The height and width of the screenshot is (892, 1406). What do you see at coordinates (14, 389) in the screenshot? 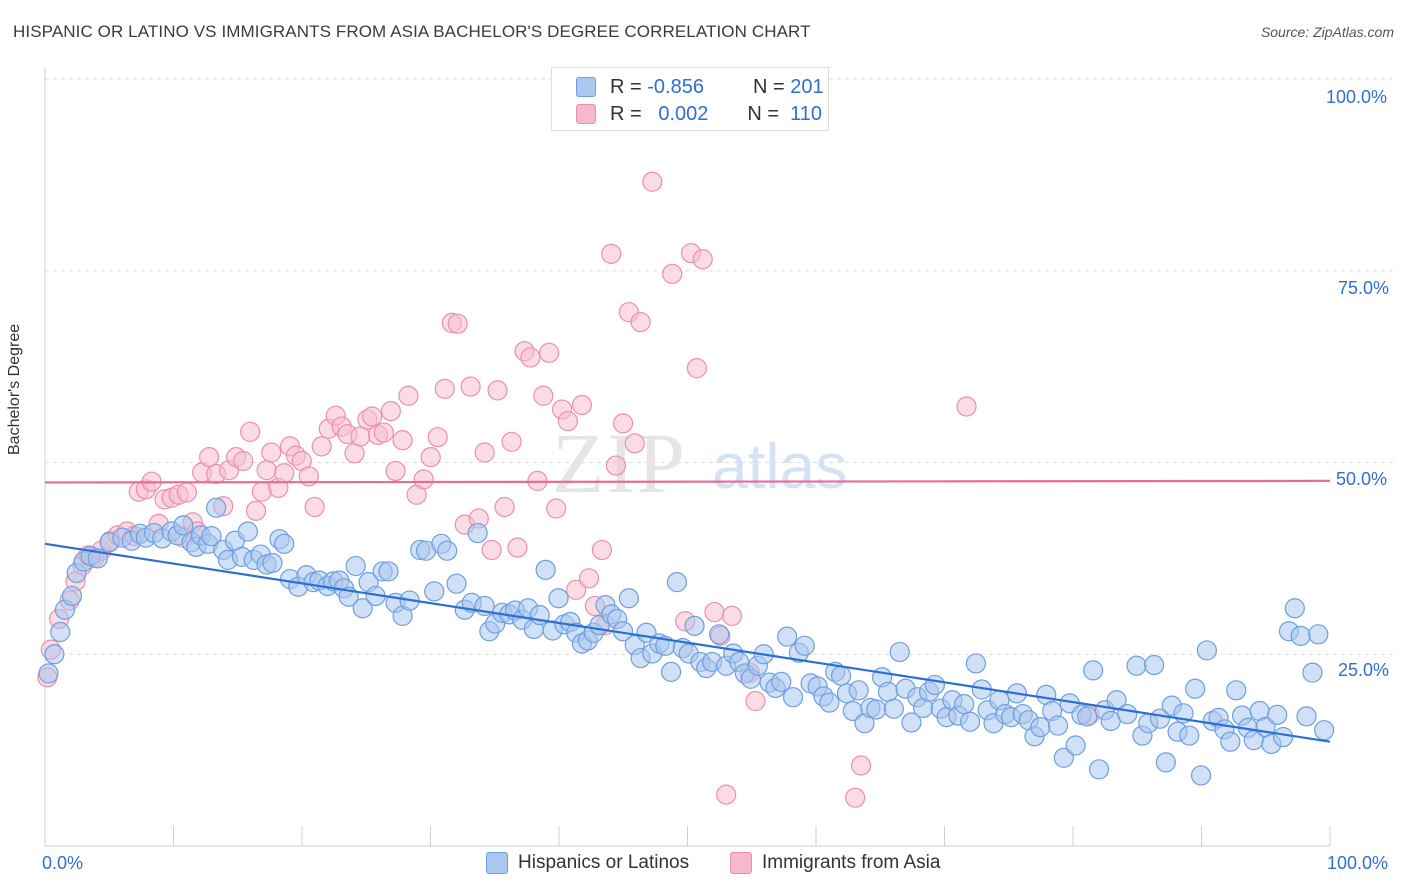
I see `y-axis-title: Bachelor's Degree` at bounding box center [14, 389].